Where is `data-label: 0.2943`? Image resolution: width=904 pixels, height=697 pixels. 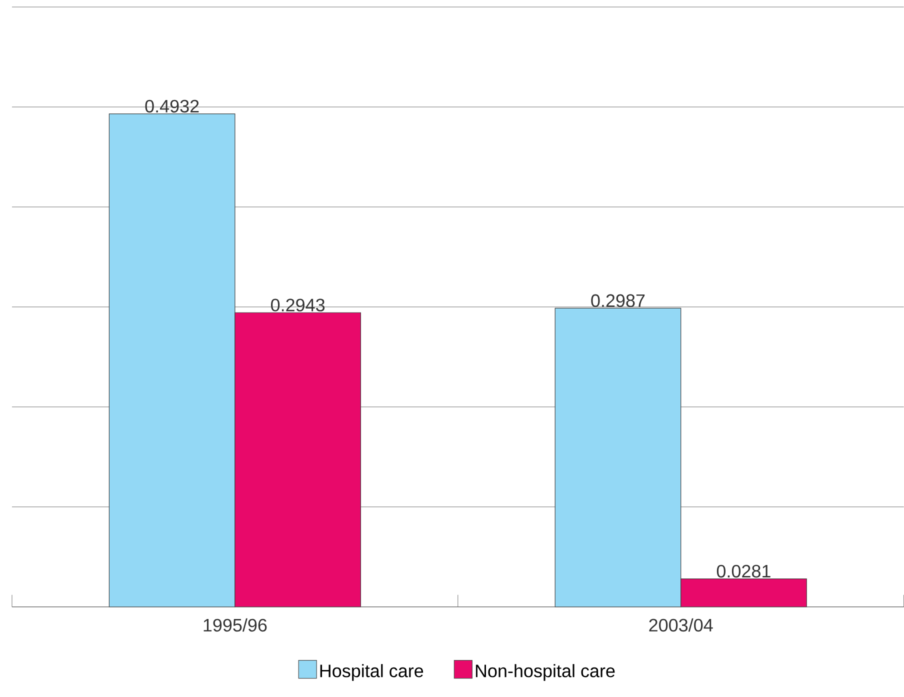
data-label: 0.2943 is located at coordinates (298, 305).